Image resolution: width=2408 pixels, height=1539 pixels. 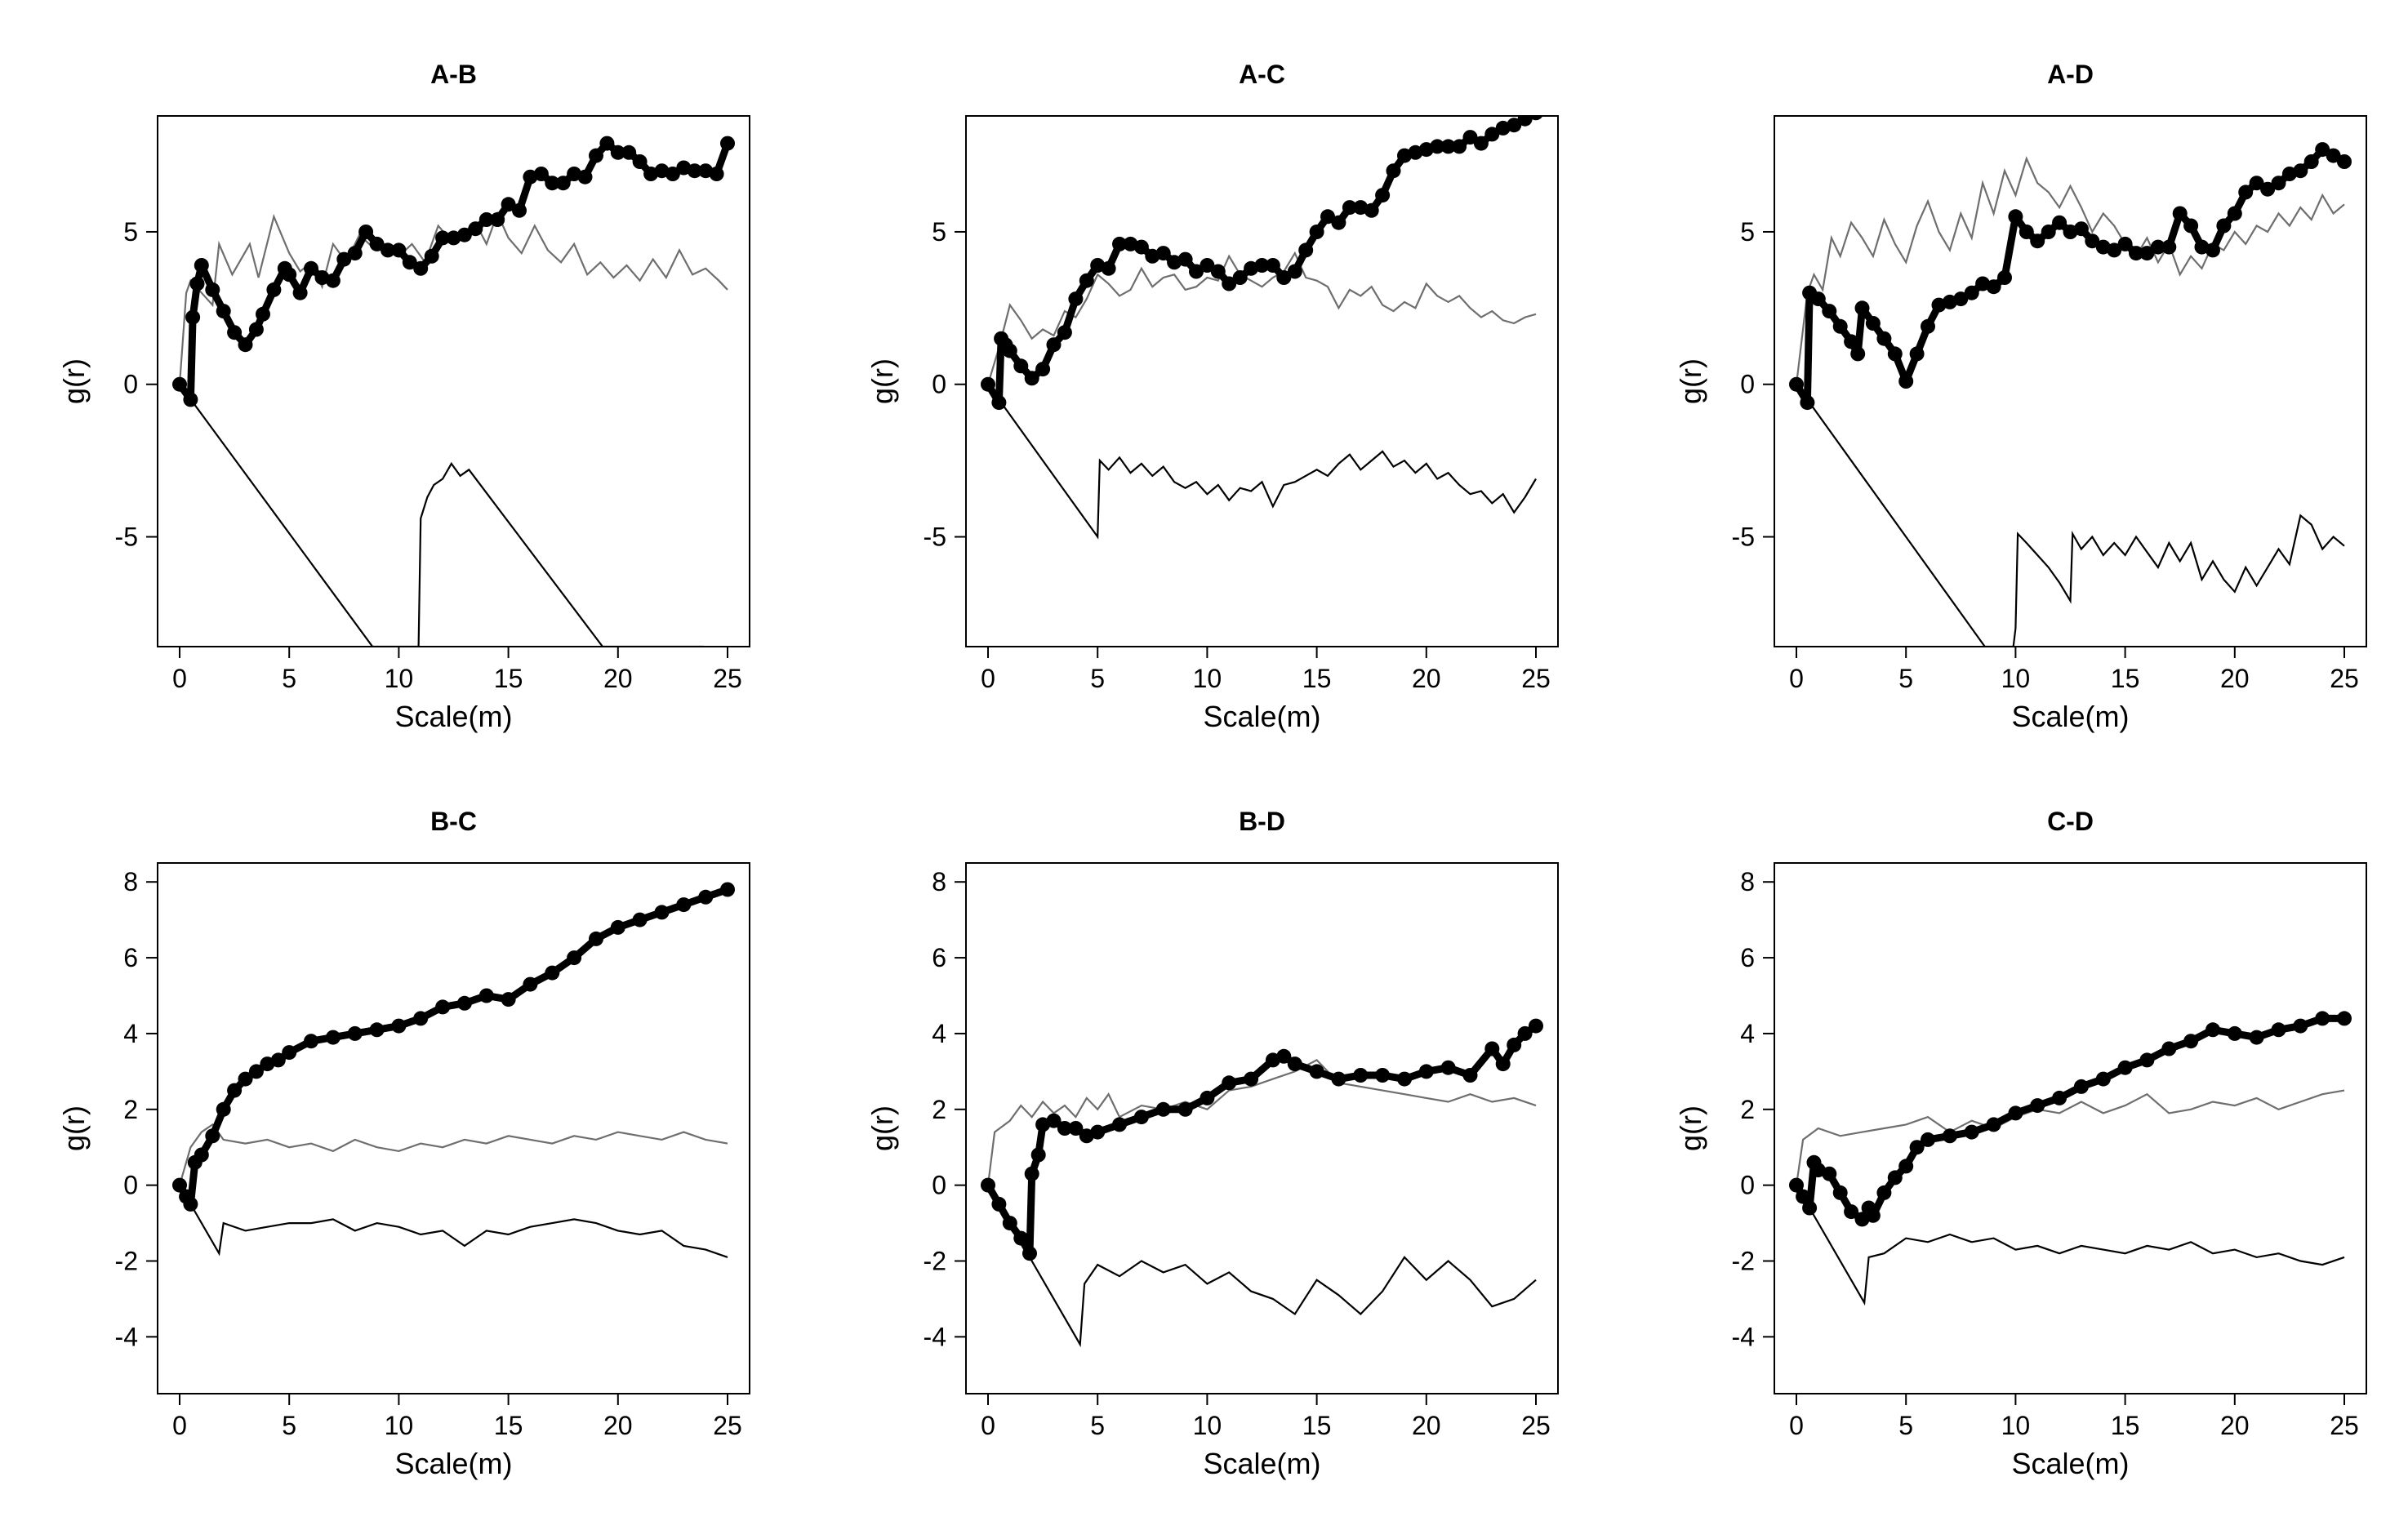 What do you see at coordinates (453, 1464) in the screenshot?
I see `x-axis-label: Scale(m)` at bounding box center [453, 1464].